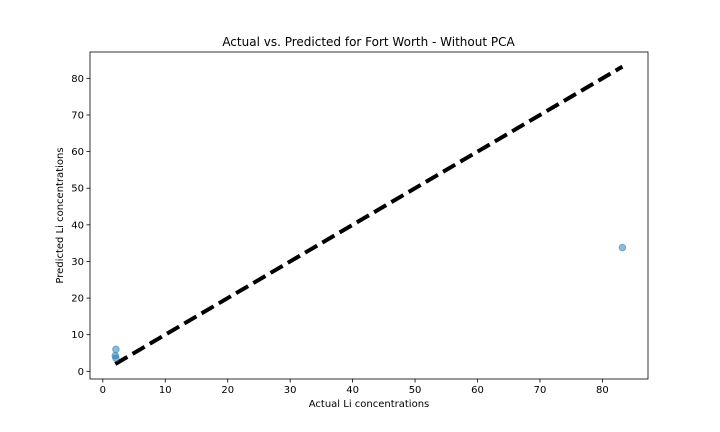  I want to click on x-axis-title: Actual Li concentrations, so click(369, 404).